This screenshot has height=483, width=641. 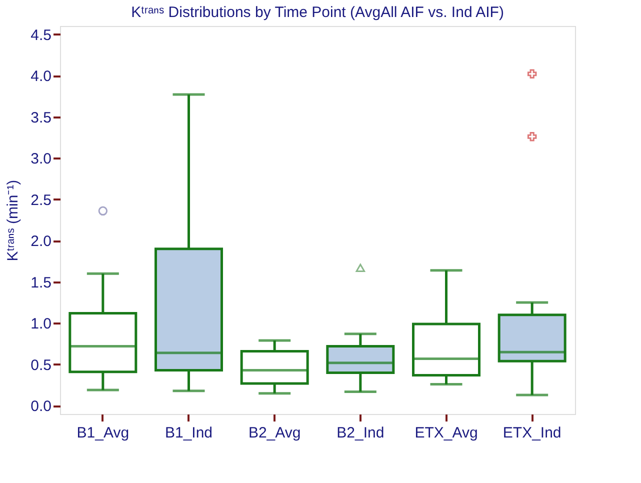 I want to click on y-tick-label: 2.5, so click(x=41, y=200).